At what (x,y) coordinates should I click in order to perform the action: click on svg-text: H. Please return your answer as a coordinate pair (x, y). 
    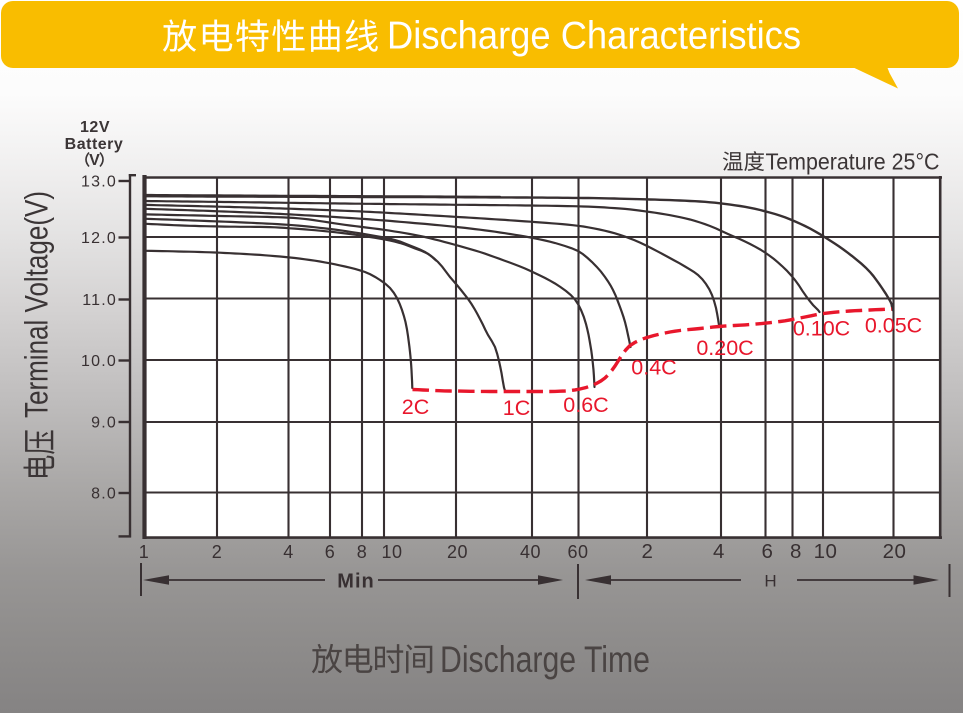
    Looking at the image, I should click on (770, 581).